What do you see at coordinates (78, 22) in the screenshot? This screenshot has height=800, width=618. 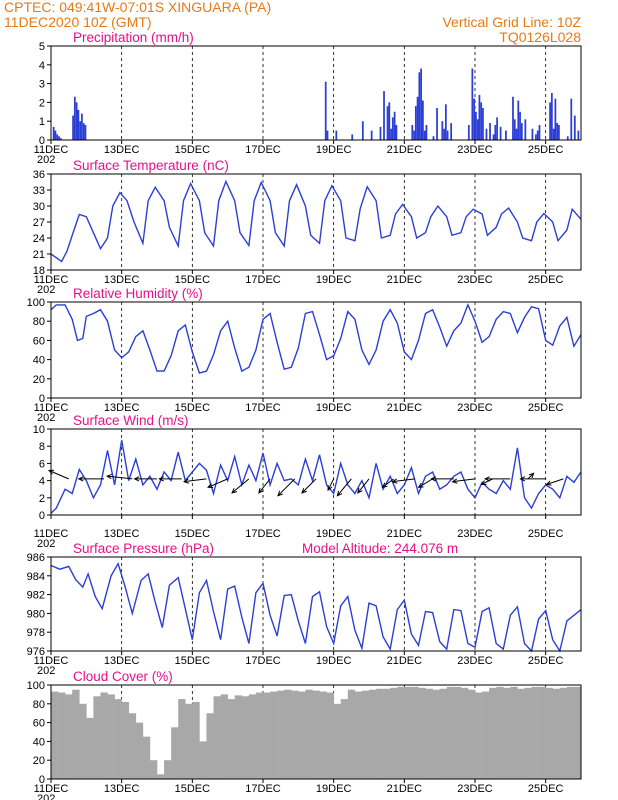 I see `header-run-date: 11DEC2020 10Z (GMT)` at bounding box center [78, 22].